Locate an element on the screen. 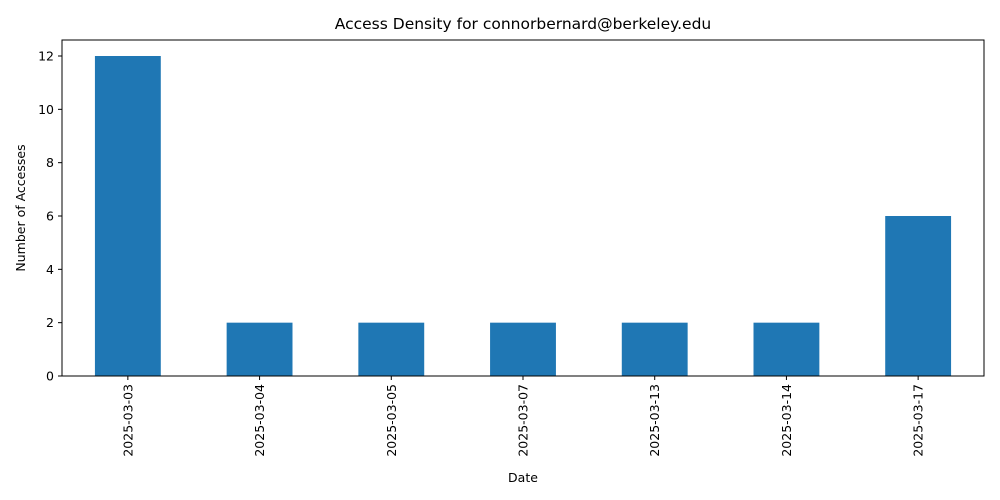 The height and width of the screenshot is (500, 1000). y-tick-label: 6 is located at coordinates (50, 216).